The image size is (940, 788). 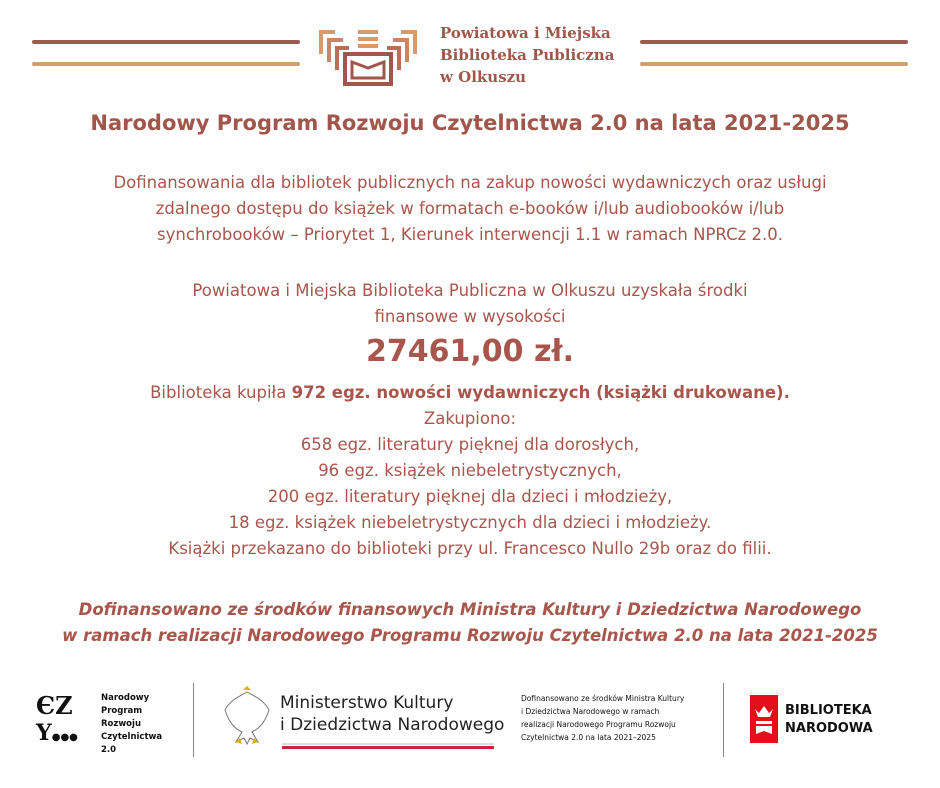 I want to click on library-logo-icon, so click(x=368, y=58).